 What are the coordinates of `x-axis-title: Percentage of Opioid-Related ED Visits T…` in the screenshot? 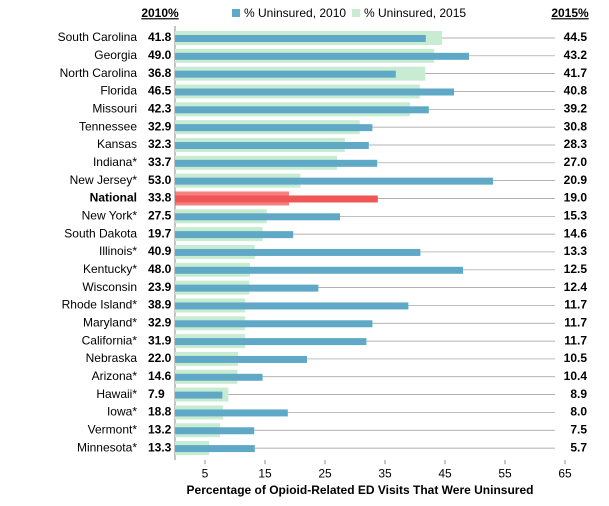 It's located at (360, 490).